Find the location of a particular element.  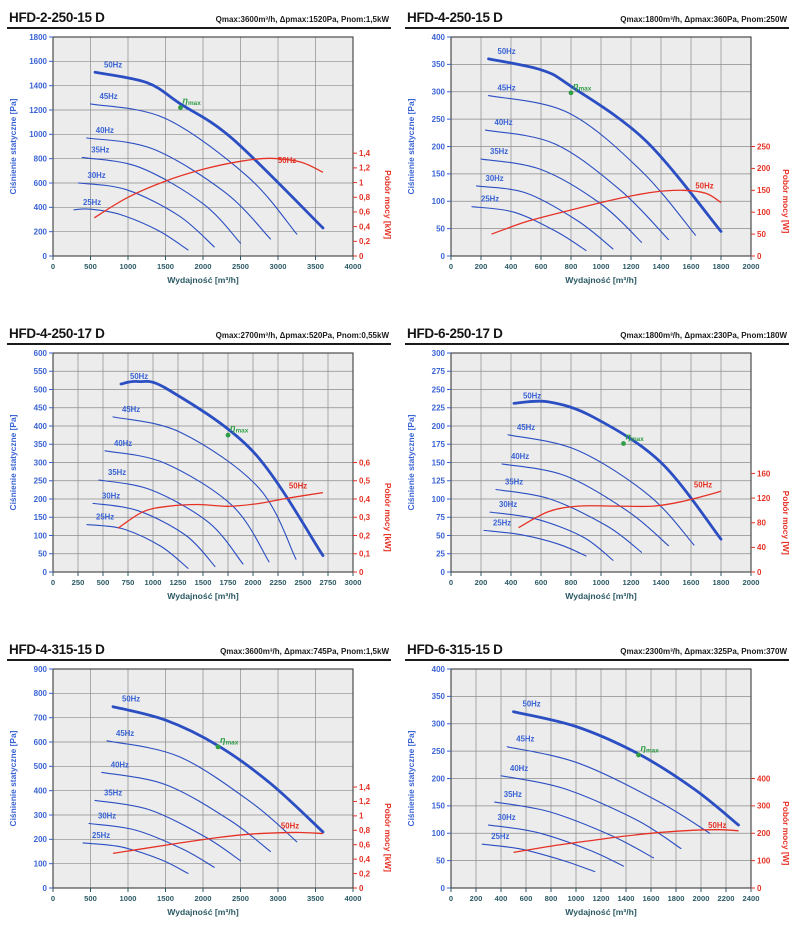

x-axis-tick-label: 0 is located at coordinates (451, 582).